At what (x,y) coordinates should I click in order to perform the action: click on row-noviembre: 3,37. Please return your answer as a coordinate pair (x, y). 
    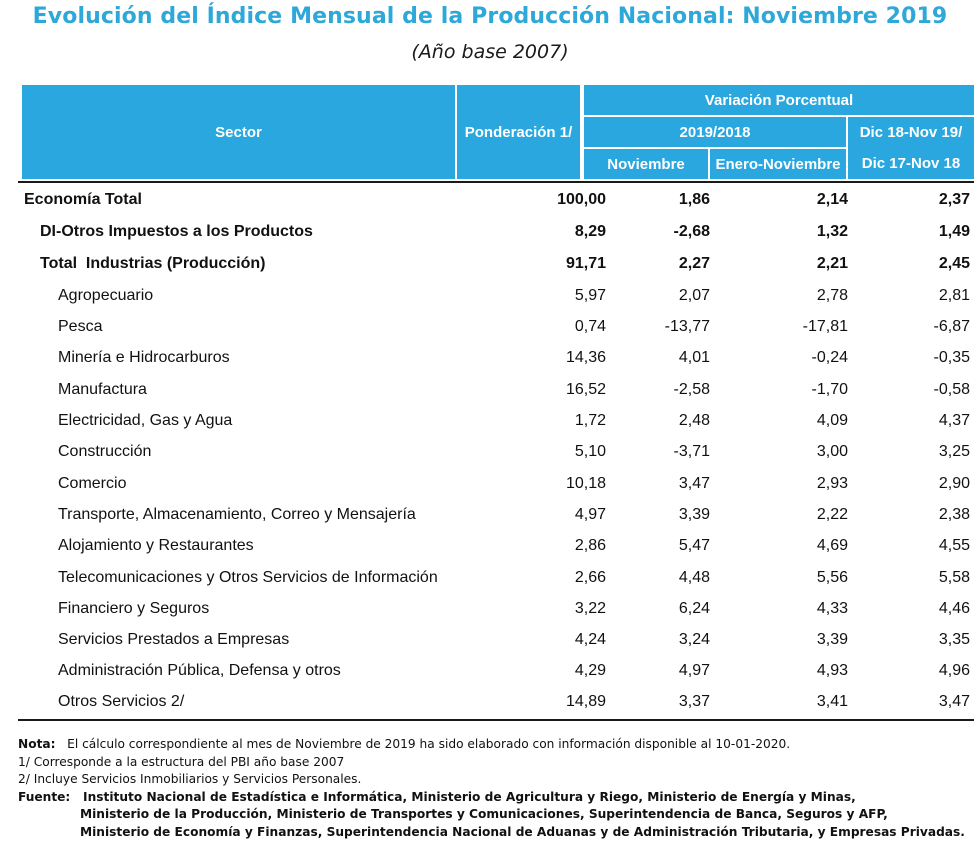
    Looking at the image, I should click on (694, 701).